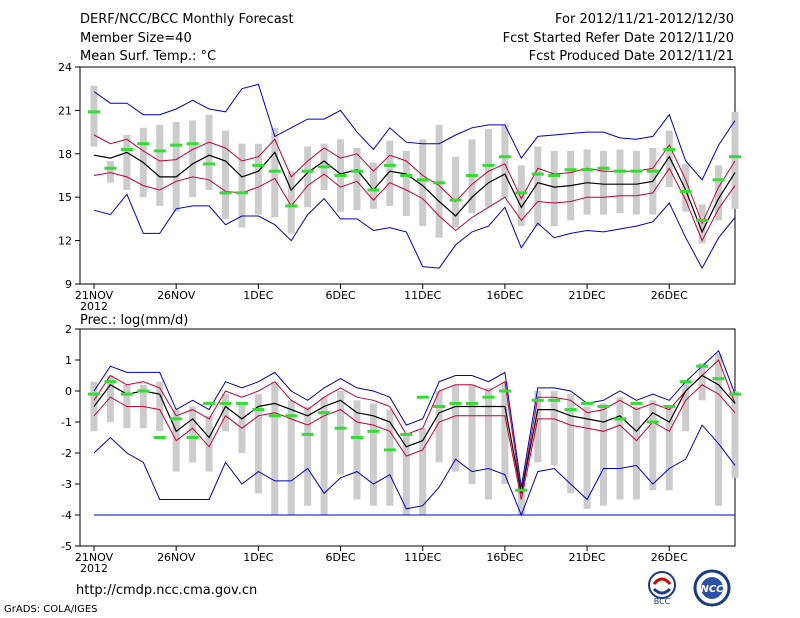  I want to click on prec-xtick-label: 11DEC, so click(422, 557).